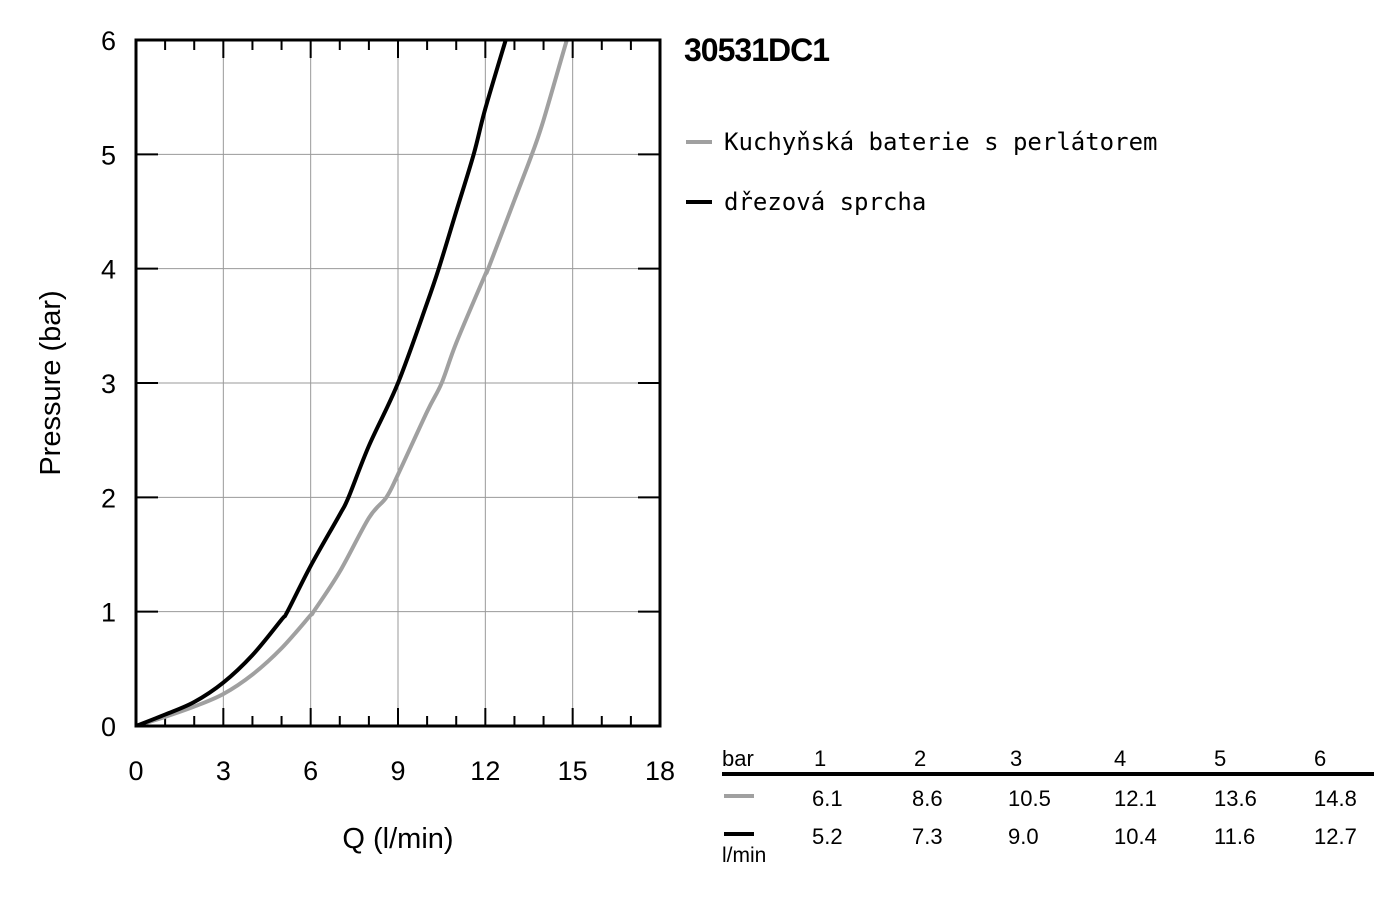 Image resolution: width=1399 pixels, height=911 pixels. Describe the element at coordinates (739, 834) in the screenshot. I see `row-swatch-black` at that location.